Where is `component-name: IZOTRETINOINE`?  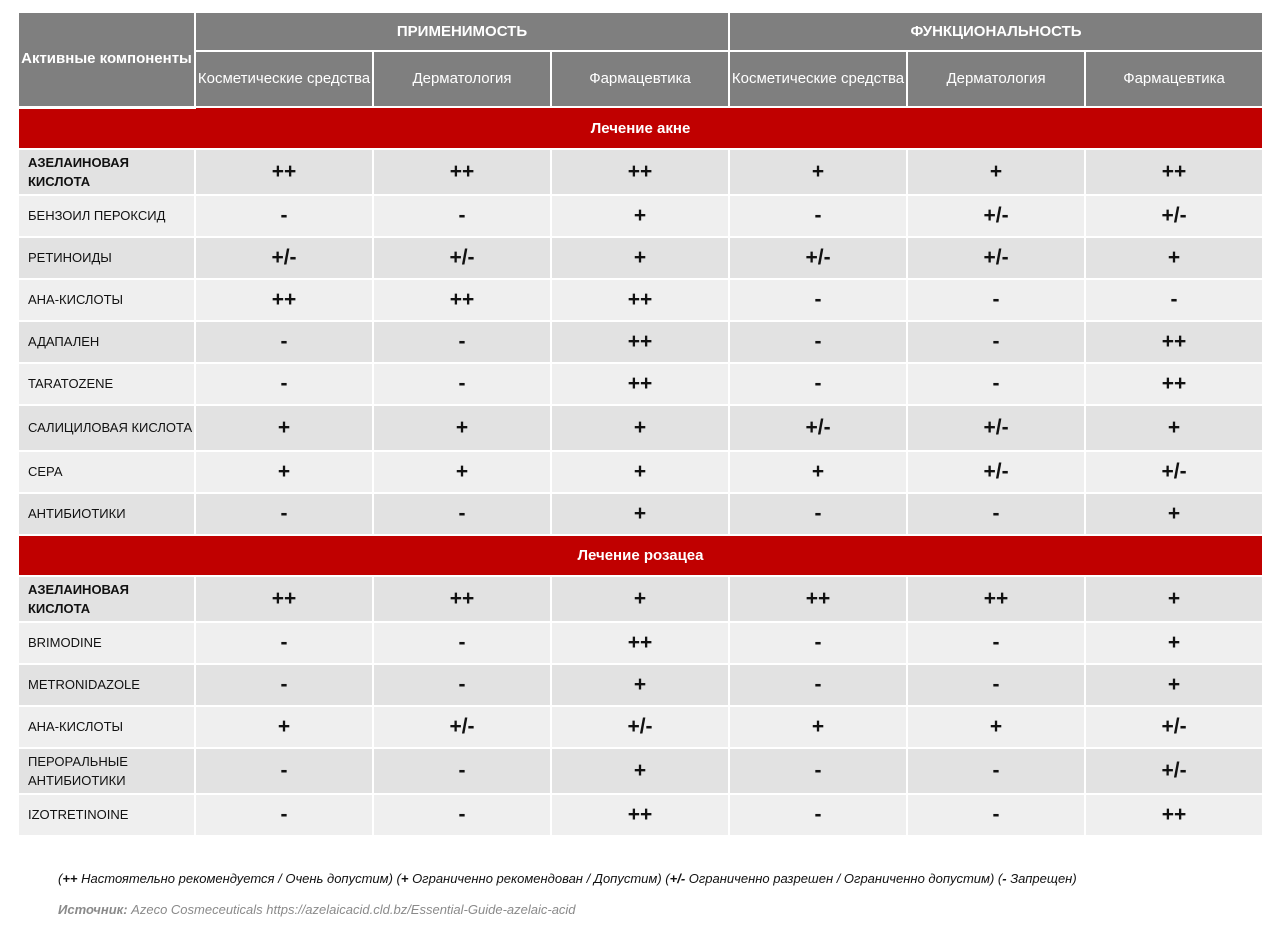 component-name: IZOTRETINOINE is located at coordinates (106, 814).